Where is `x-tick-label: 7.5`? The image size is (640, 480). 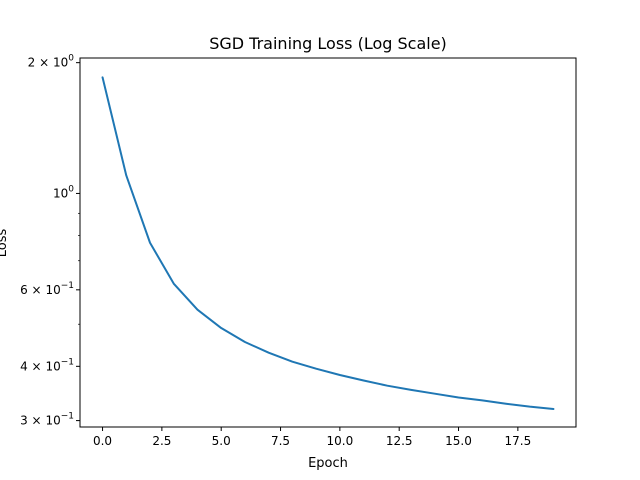 x-tick-label: 7.5 is located at coordinates (280, 441).